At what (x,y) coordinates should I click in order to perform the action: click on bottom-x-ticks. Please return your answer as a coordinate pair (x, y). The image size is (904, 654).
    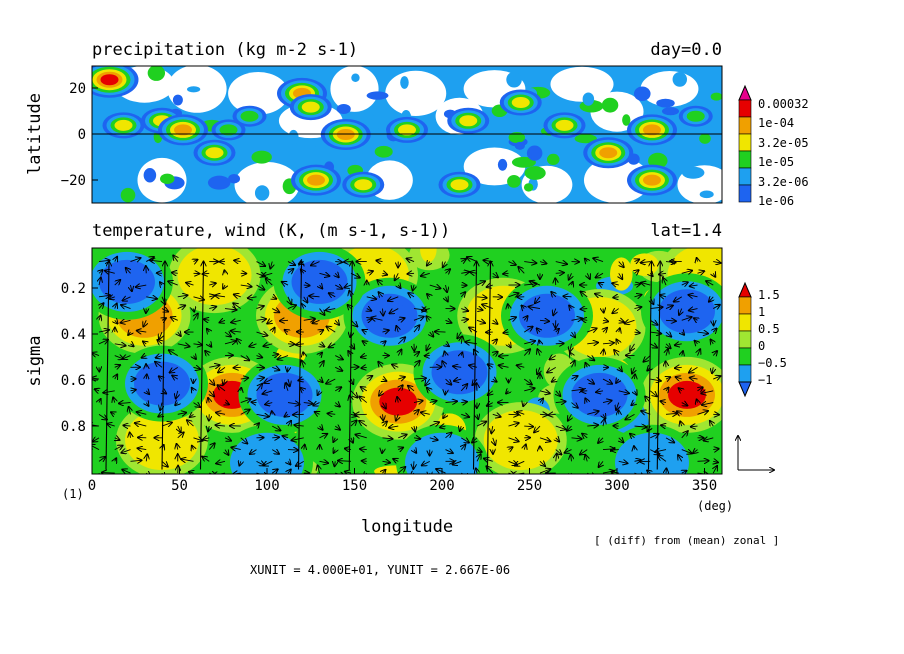
    Looking at the image, I should click on (398, 471).